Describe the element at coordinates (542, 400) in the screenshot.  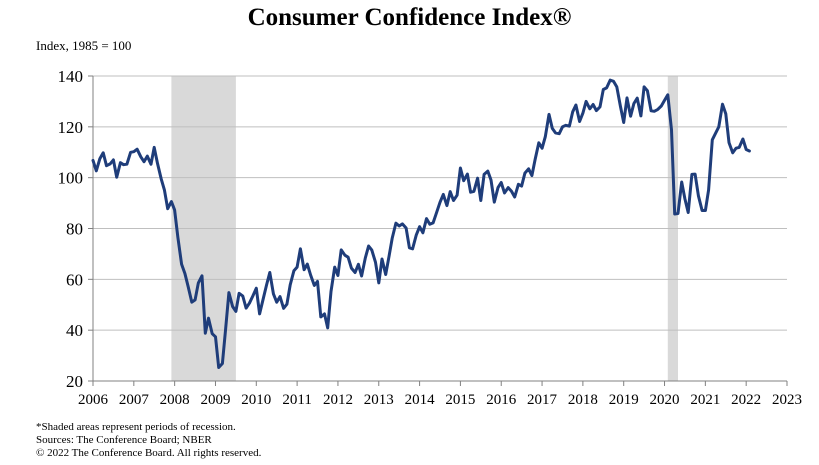
I see `x-tick-label: 2017` at that location.